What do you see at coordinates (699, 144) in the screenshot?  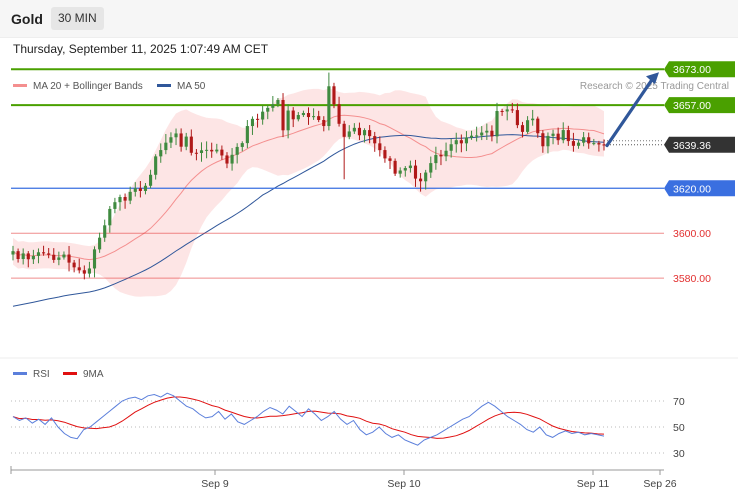 I see `last-price-tag` at bounding box center [699, 144].